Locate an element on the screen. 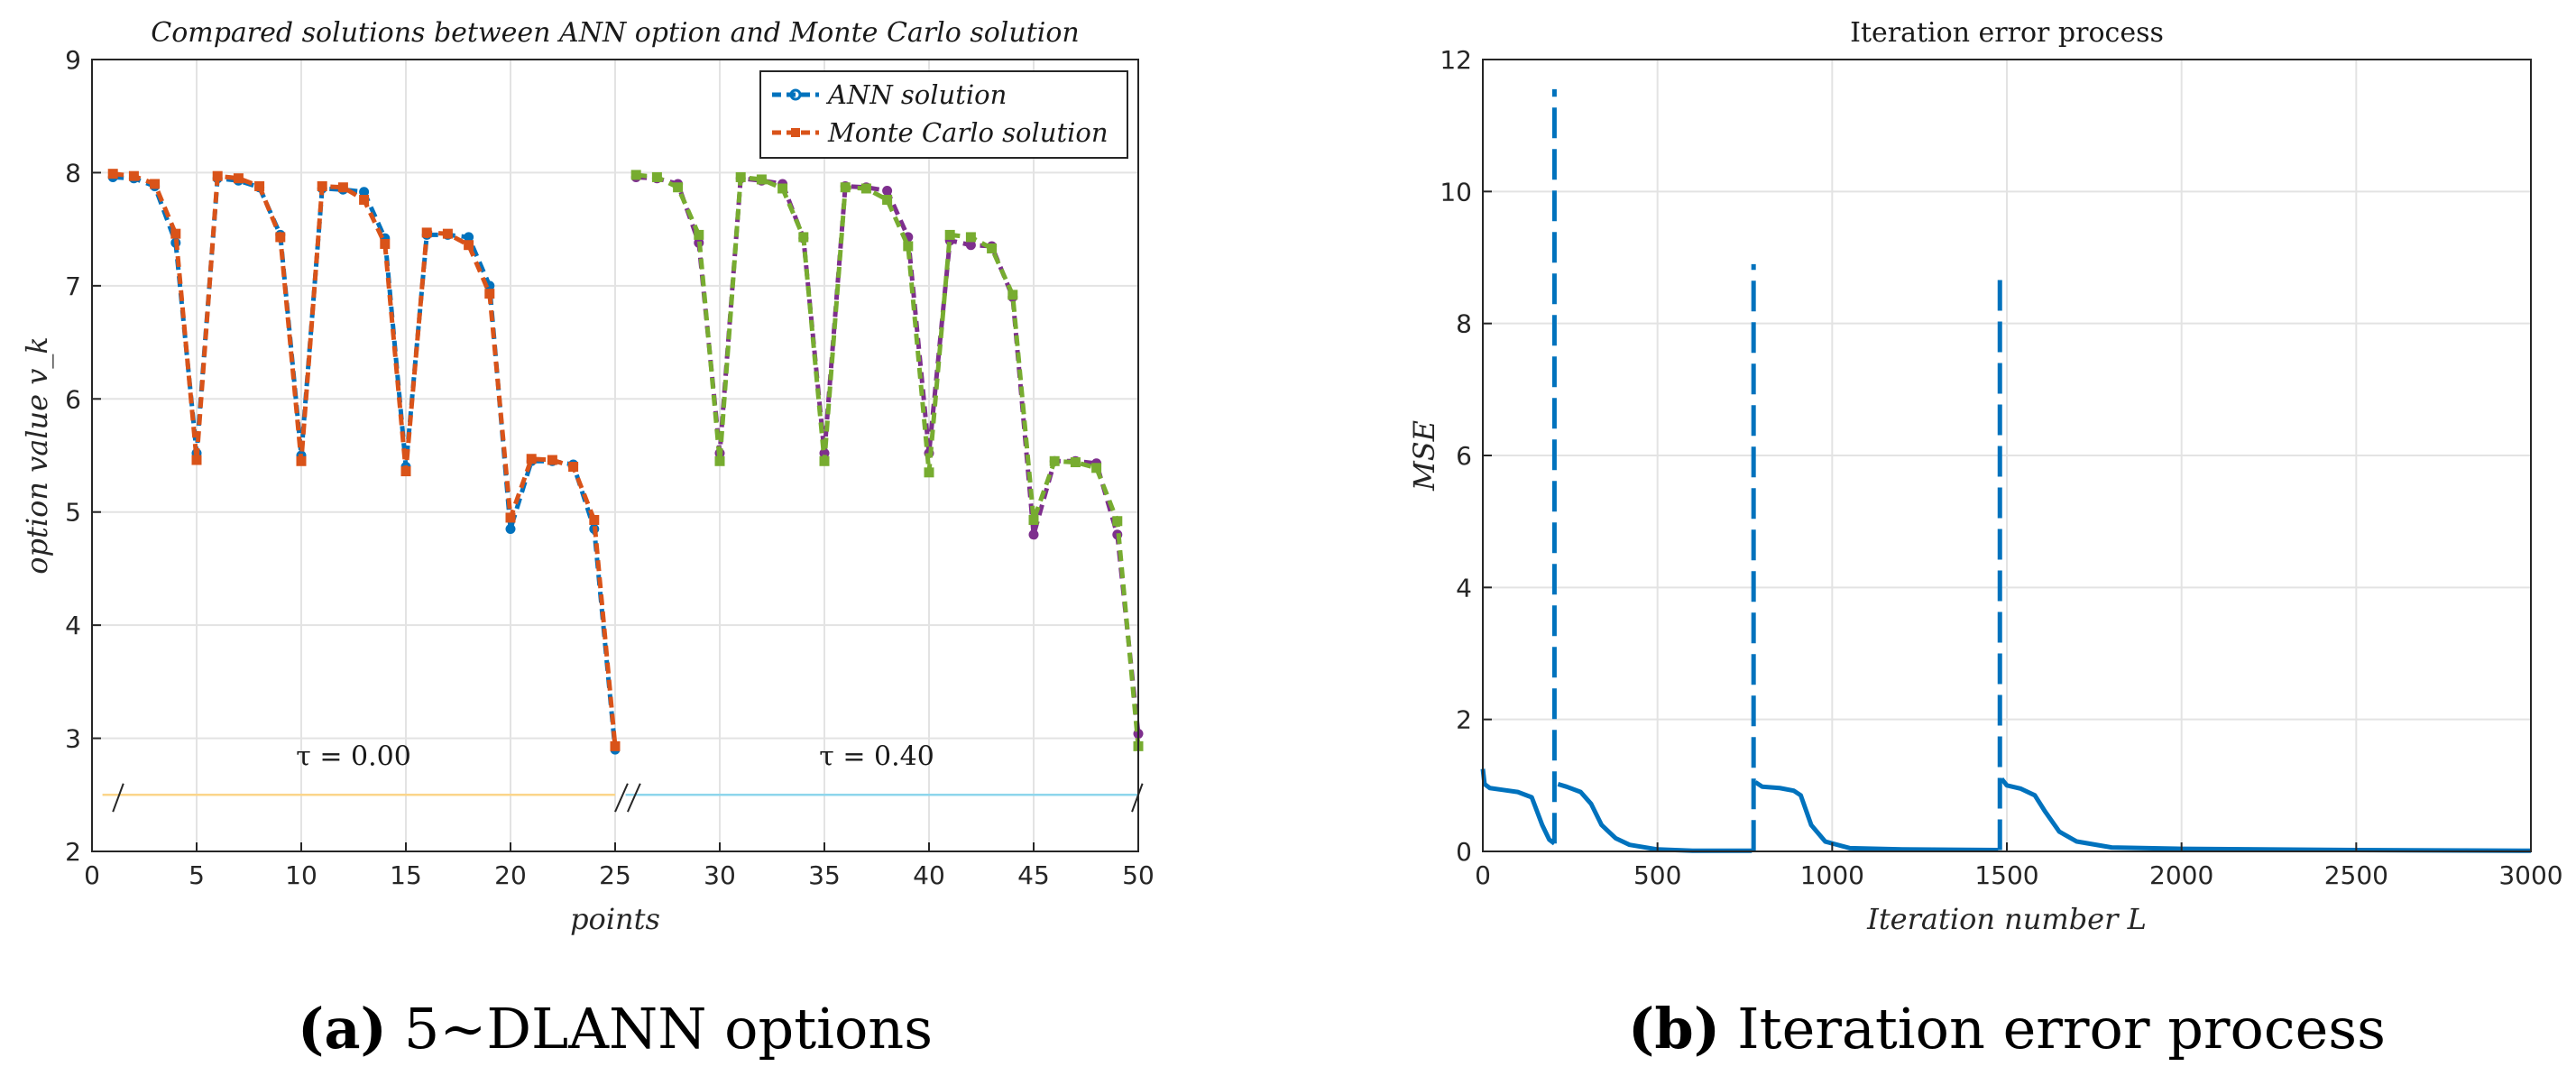  a-ytick-label: 9 is located at coordinates (73, 60).